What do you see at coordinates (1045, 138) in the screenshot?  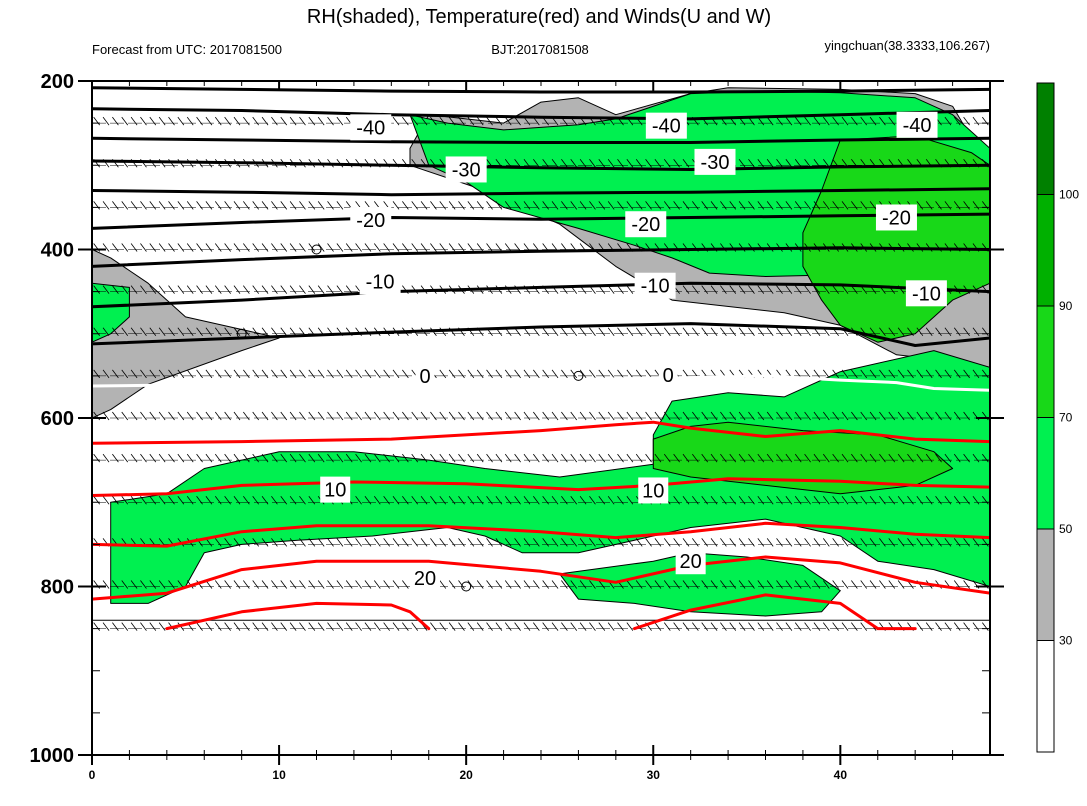 I see `colorbar-segment` at bounding box center [1045, 138].